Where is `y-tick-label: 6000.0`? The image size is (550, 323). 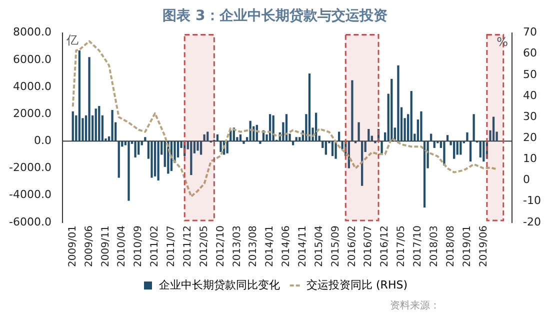
y-tick-label: 6000.0 is located at coordinates (32, 59).